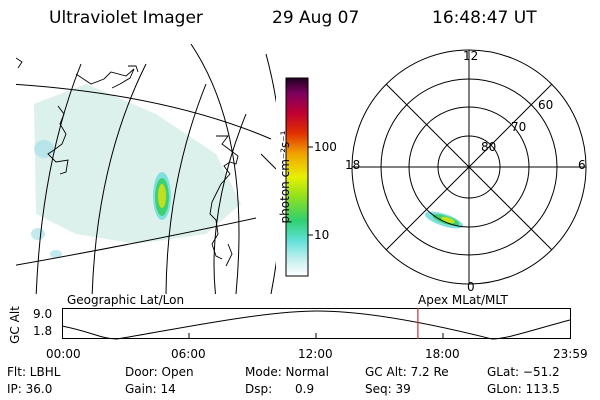 Image resolution: width=600 pixels, height=400 pixels. Describe the element at coordinates (442, 354) in the screenshot. I see `timeline-xtick-3: 18:00` at that location.